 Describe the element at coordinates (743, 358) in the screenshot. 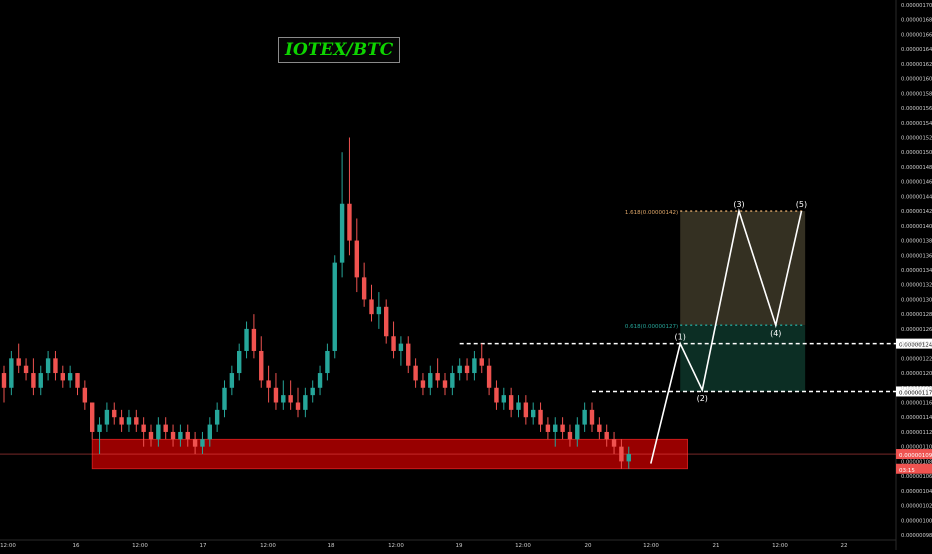

I see `entry-zone` at that location.